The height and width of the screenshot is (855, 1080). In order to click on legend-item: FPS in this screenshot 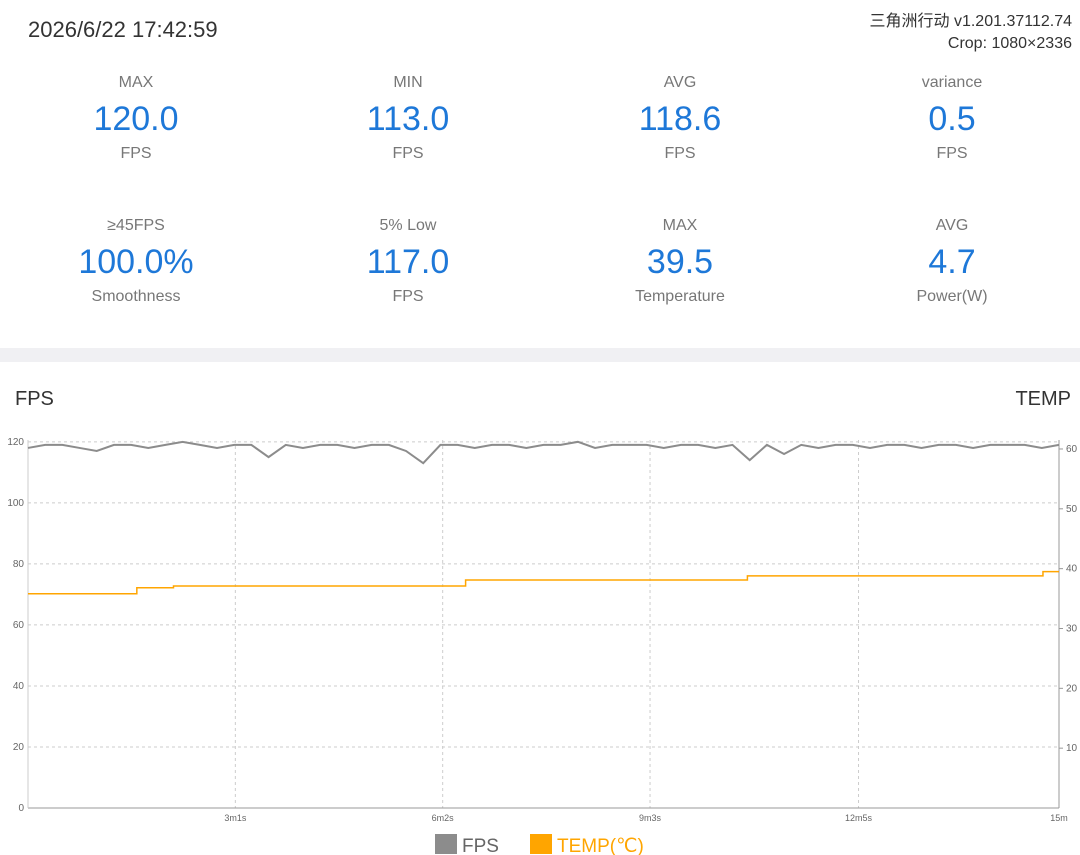, I will do `click(467, 844)`.